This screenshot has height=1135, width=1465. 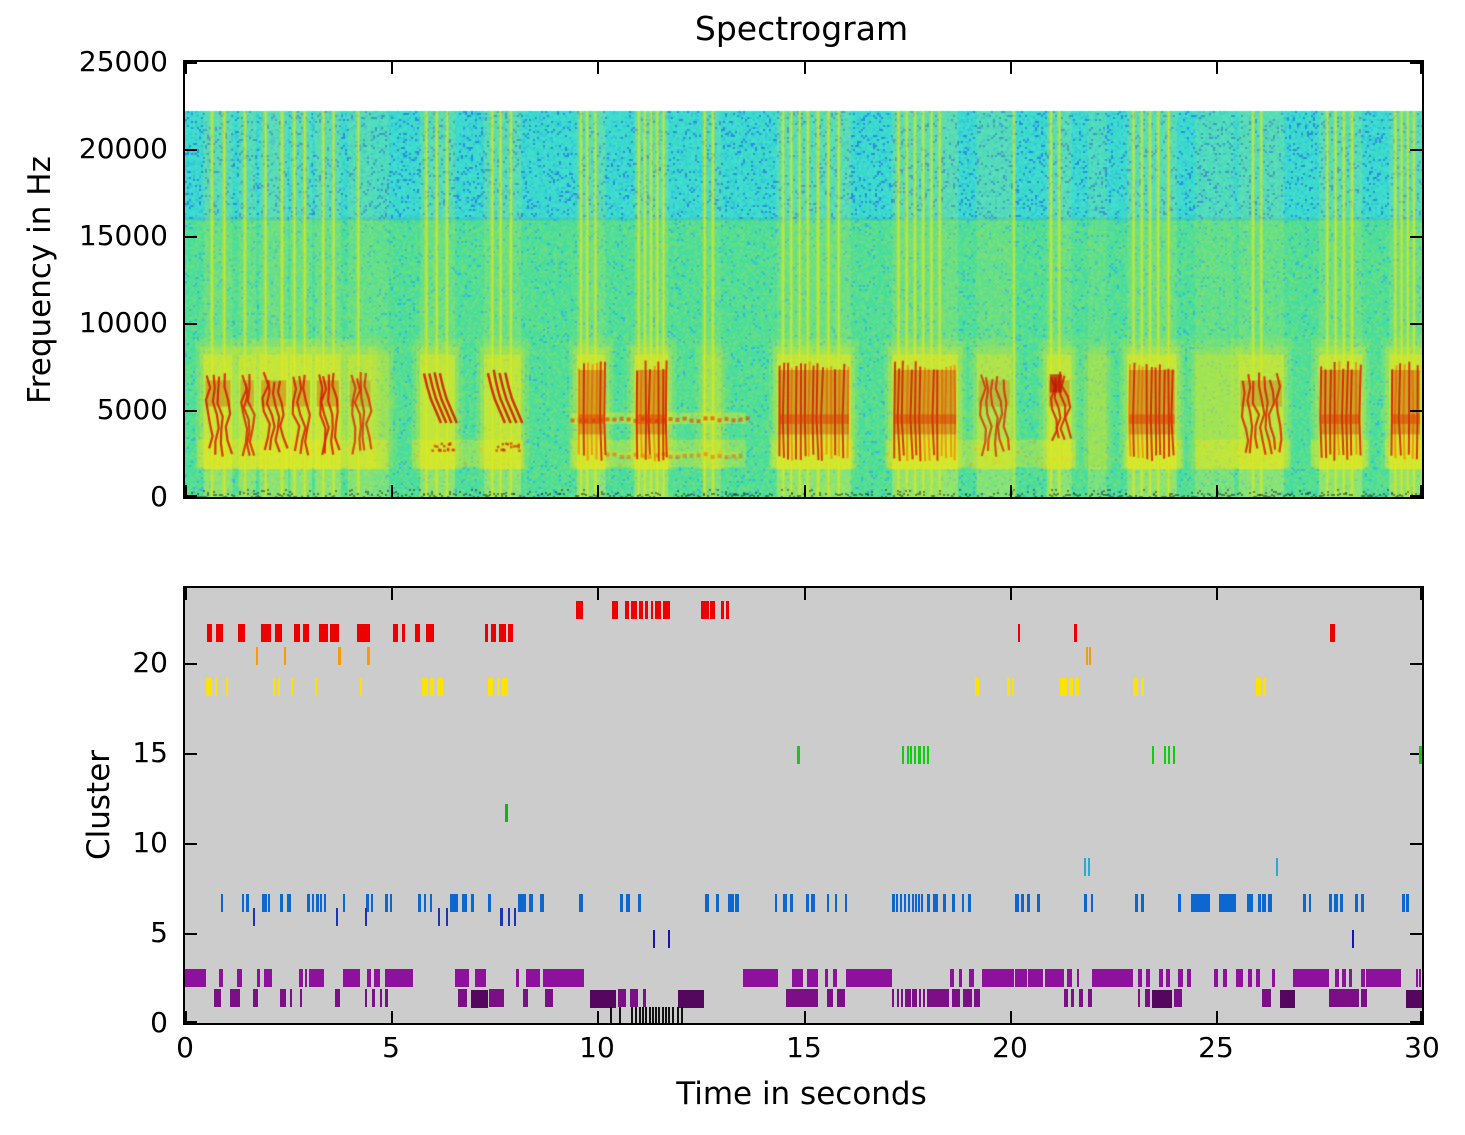 I want to click on time-xtick-label: 10, so click(x=597, y=1047).